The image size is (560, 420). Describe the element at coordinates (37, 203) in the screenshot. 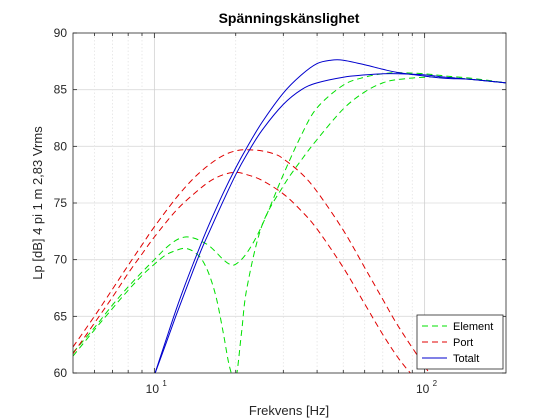

I see `y-axis-label: Lp [dB] 4 pi 1 m 2,83 Vrms` at that location.